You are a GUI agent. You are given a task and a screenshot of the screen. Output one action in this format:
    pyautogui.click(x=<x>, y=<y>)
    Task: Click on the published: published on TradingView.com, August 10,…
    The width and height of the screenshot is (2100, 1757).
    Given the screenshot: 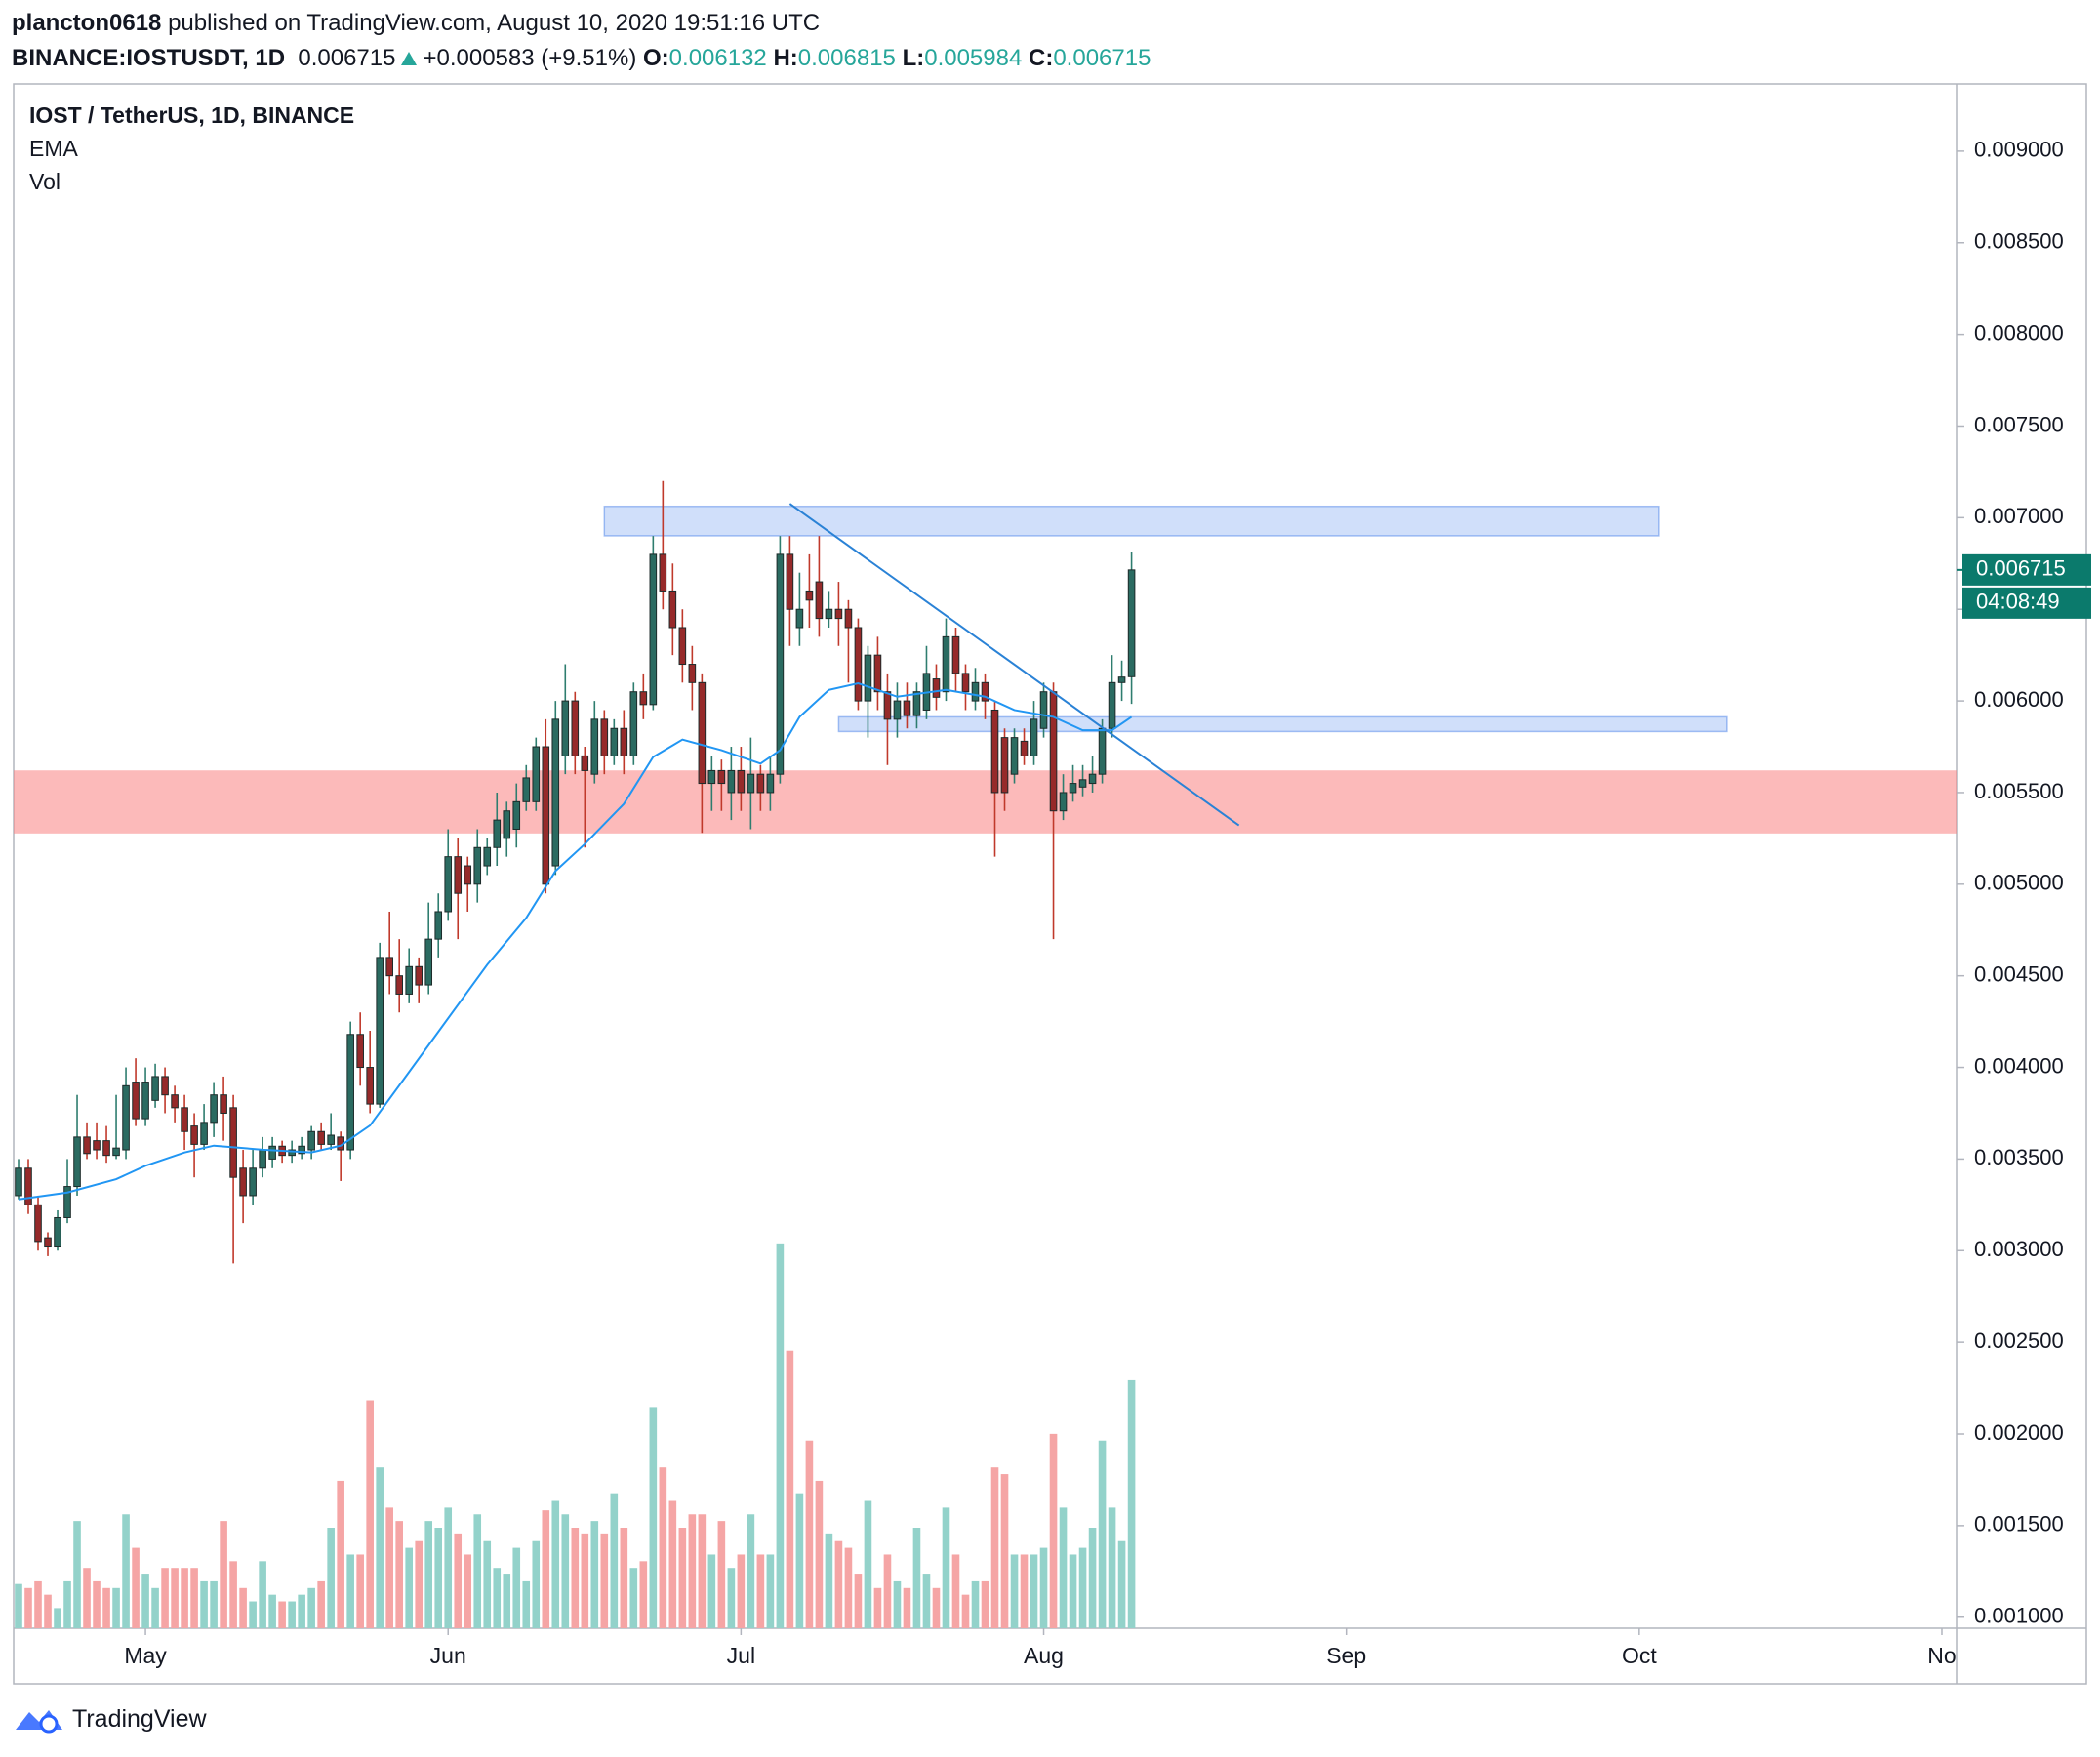 What is the action you would take?
    pyautogui.click(x=494, y=23)
    